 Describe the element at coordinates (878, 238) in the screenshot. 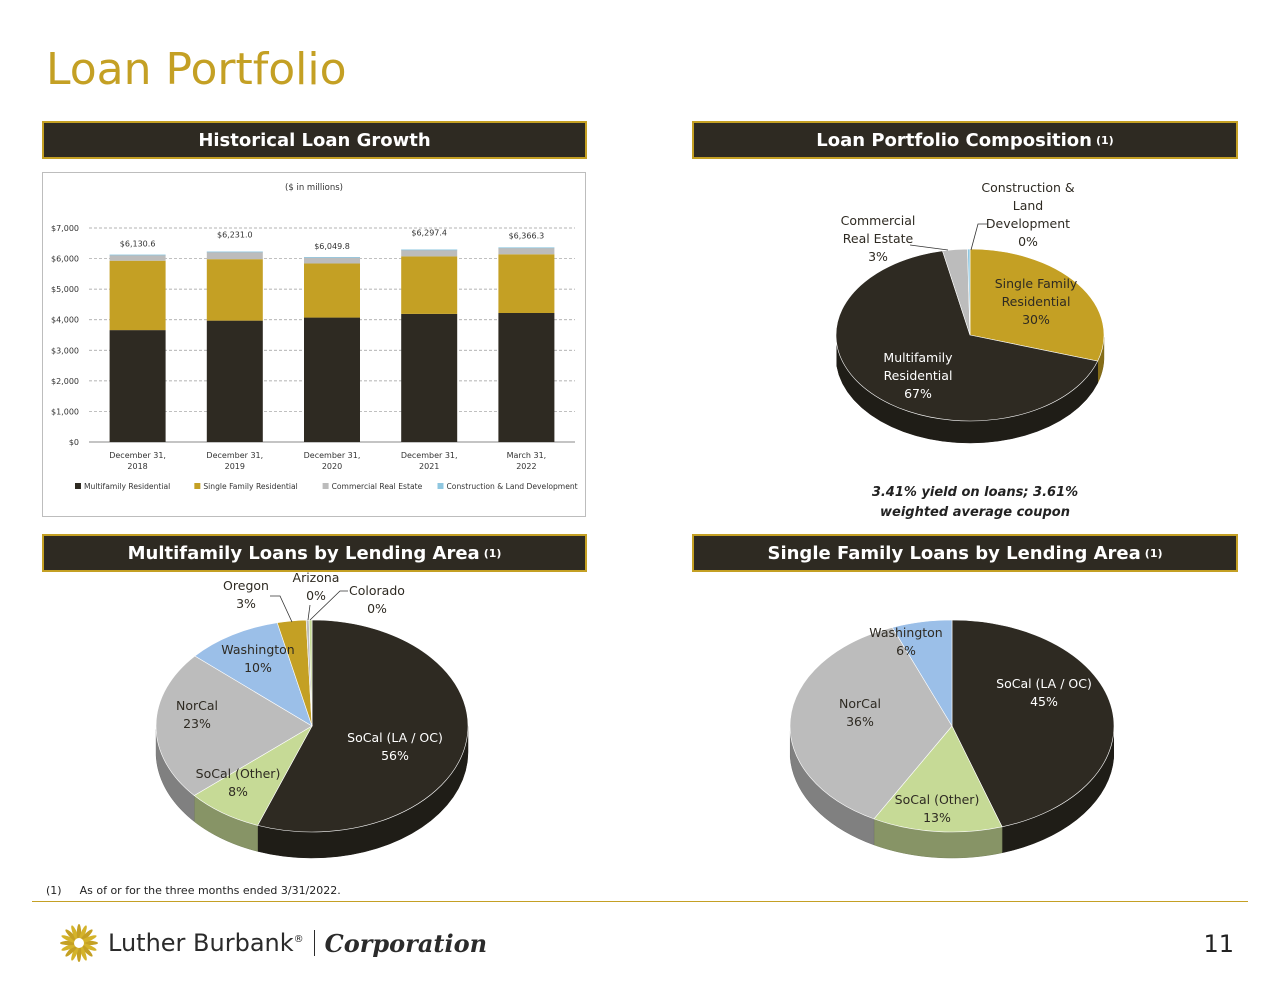

I see `pie-label-line: Real Estate` at that location.